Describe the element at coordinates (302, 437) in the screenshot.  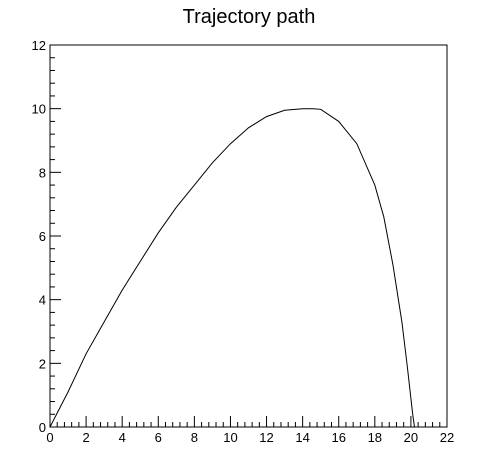
I see `x-tick-label: 14` at that location.